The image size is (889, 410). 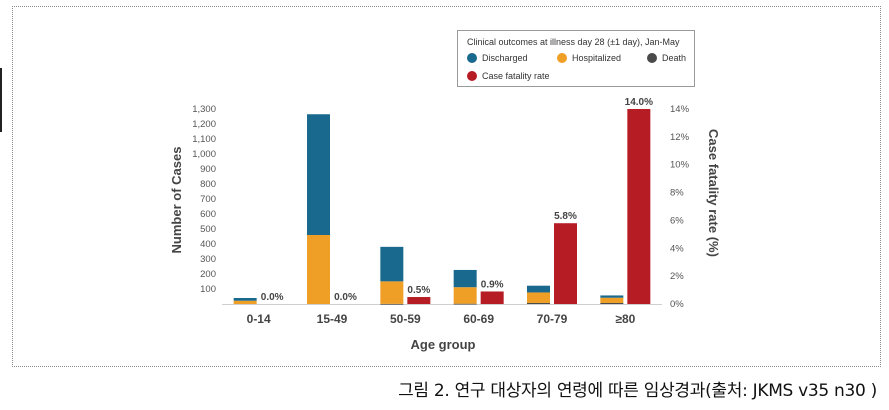 What do you see at coordinates (472, 58) in the screenshot?
I see `legend-swatch-discharged` at bounding box center [472, 58].